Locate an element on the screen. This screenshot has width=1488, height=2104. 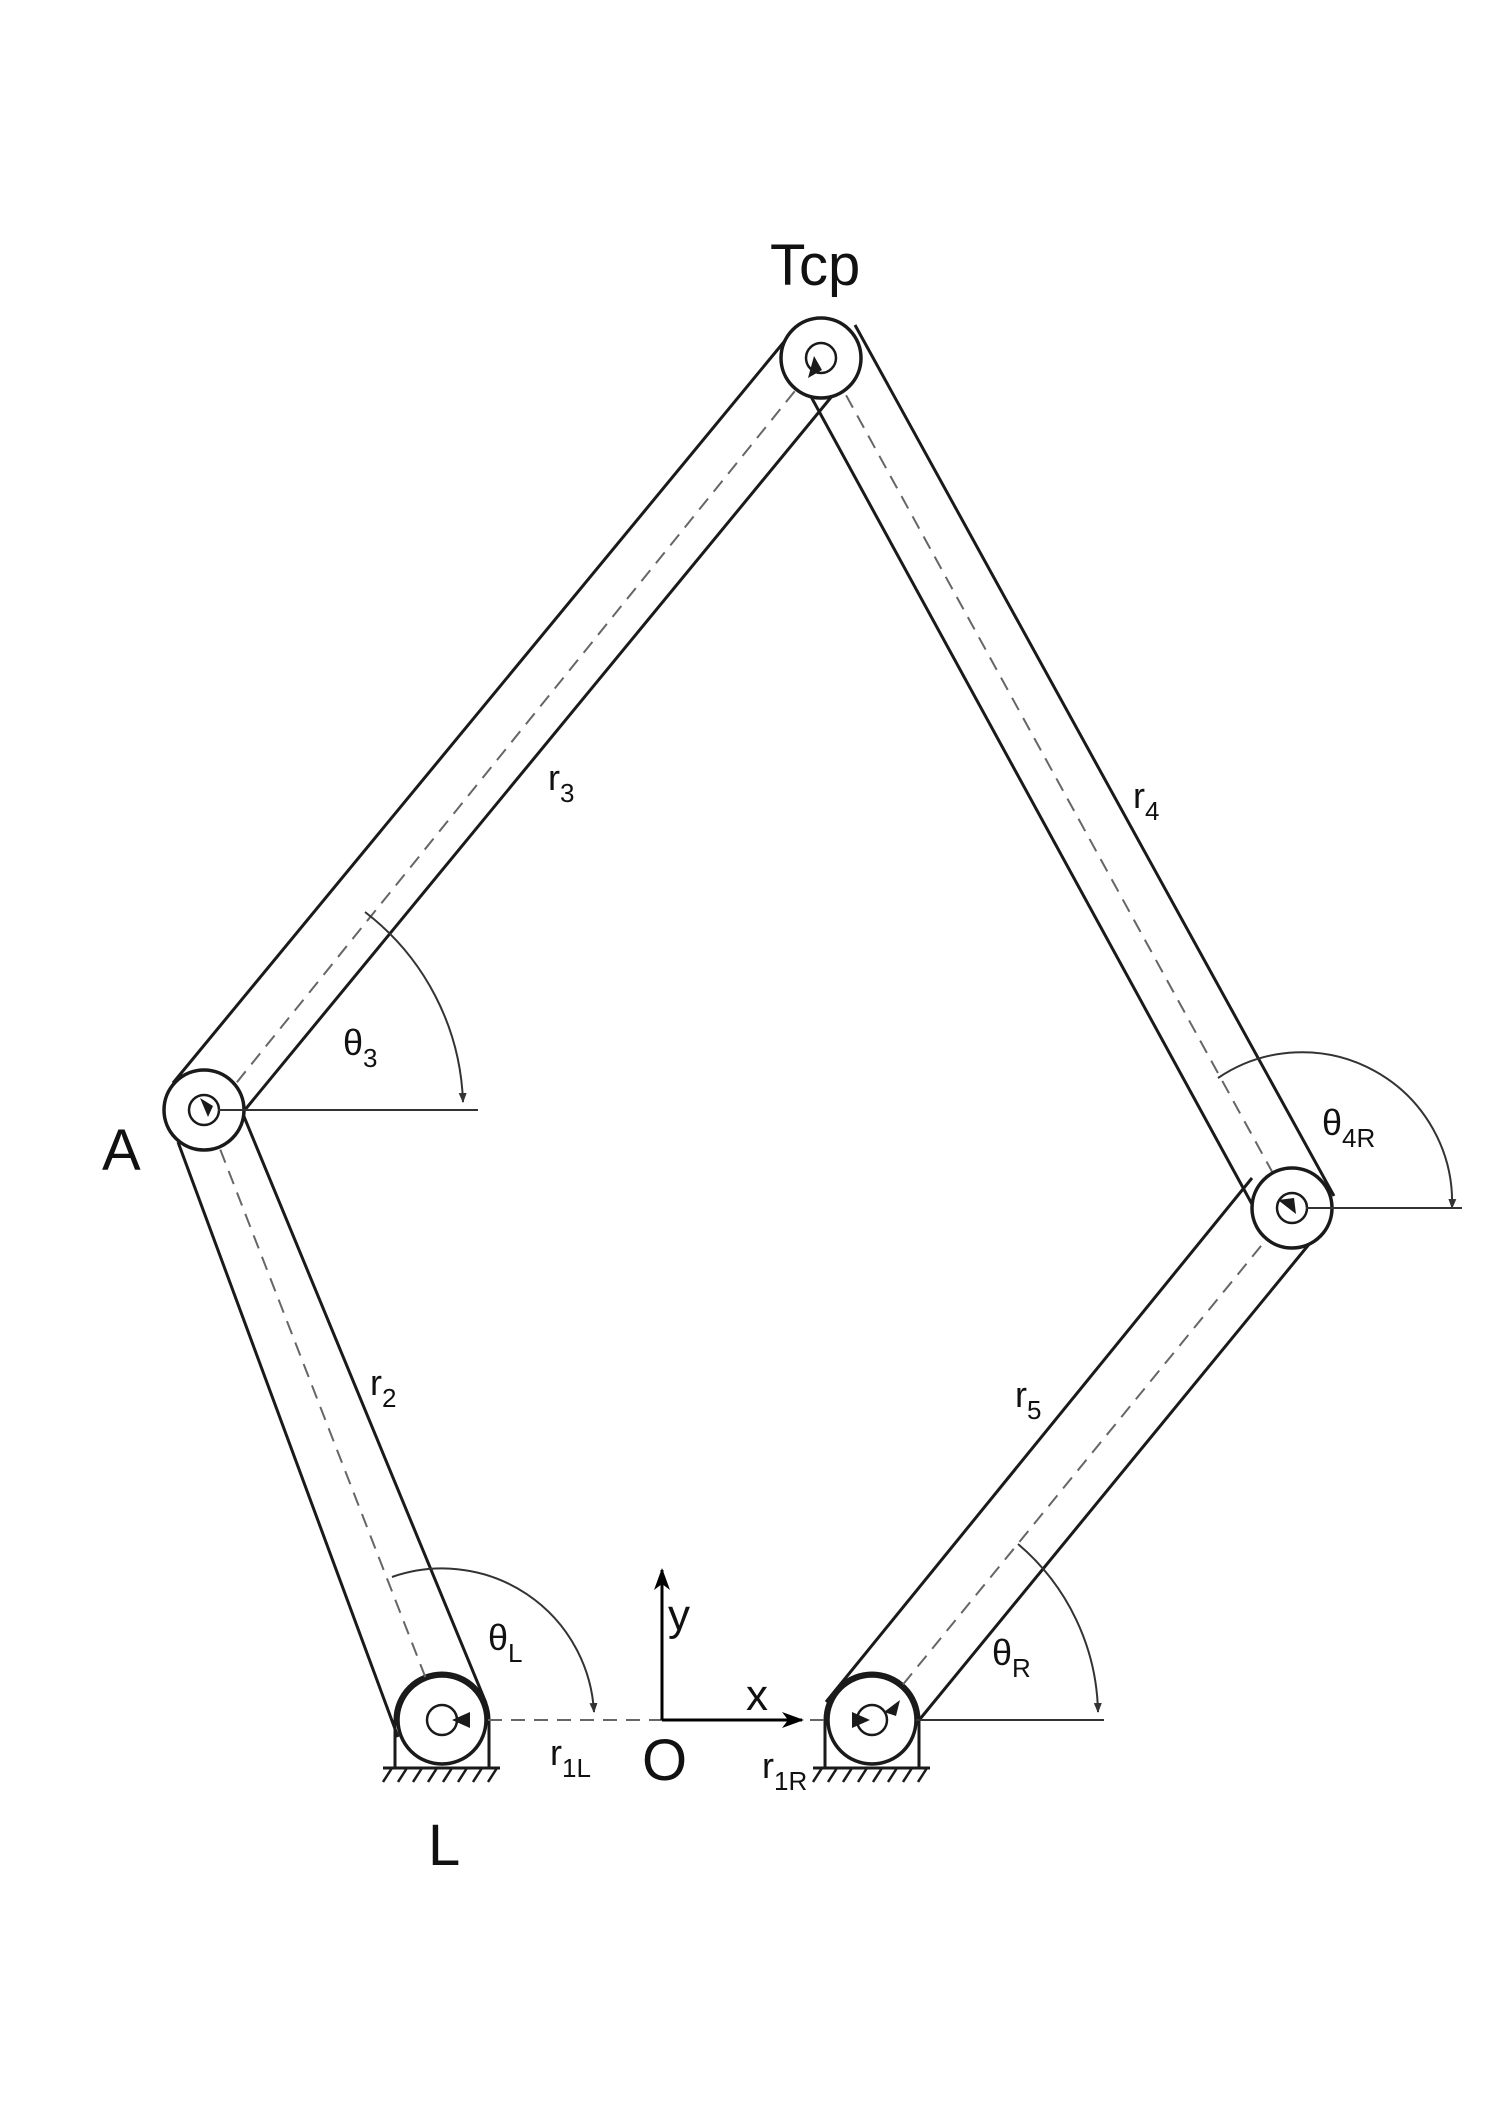
coordinate-axes is located at coordinates (729, 1648).